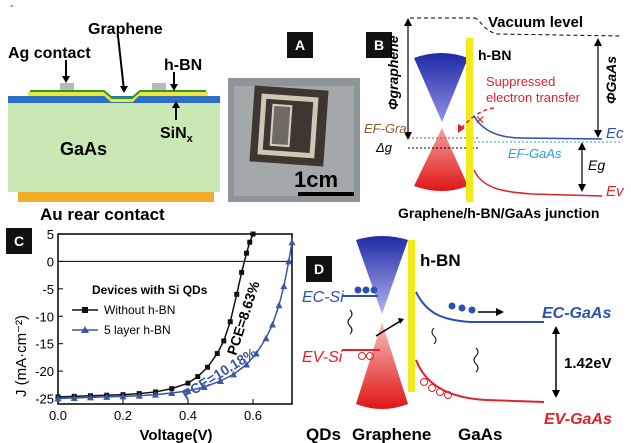  What do you see at coordinates (350, 322) in the screenshot?
I see `wavy-arrow-left` at bounding box center [350, 322].